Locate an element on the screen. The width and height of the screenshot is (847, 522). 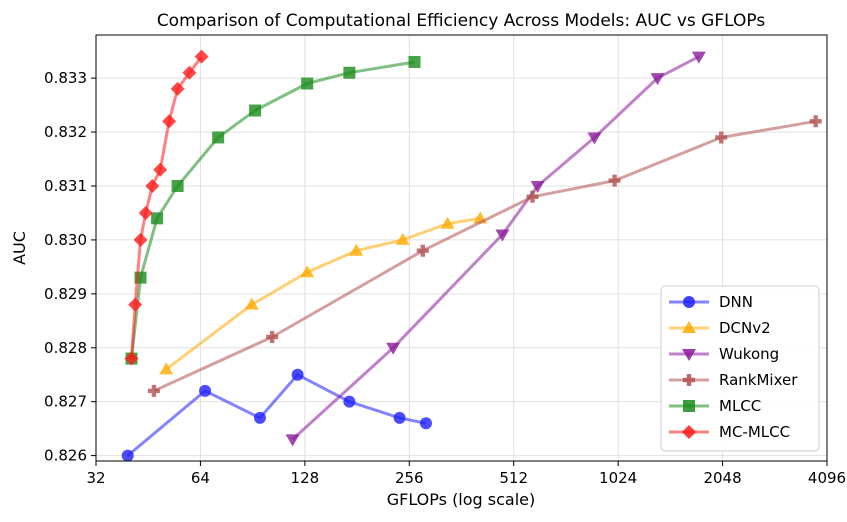
legend-item-dcnv2: DCNv2 is located at coordinates (720, 328).